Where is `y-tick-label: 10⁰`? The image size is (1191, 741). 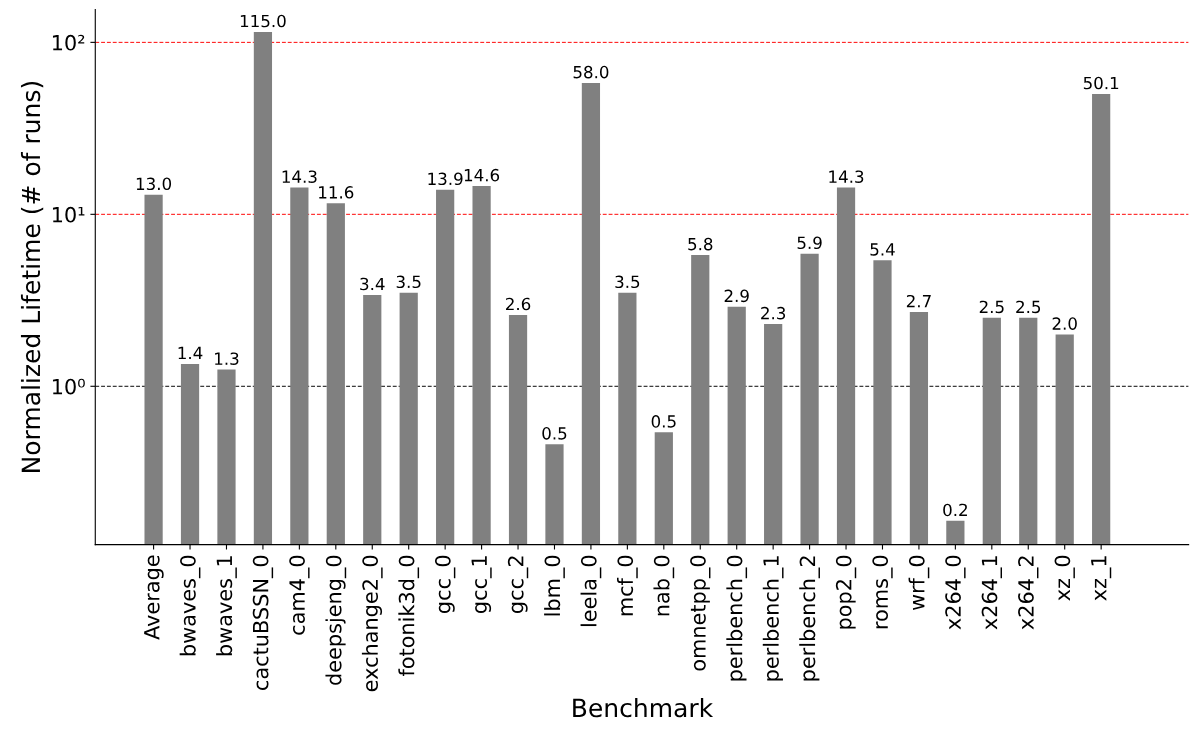
y-tick-label: 10⁰ is located at coordinates (68, 386).